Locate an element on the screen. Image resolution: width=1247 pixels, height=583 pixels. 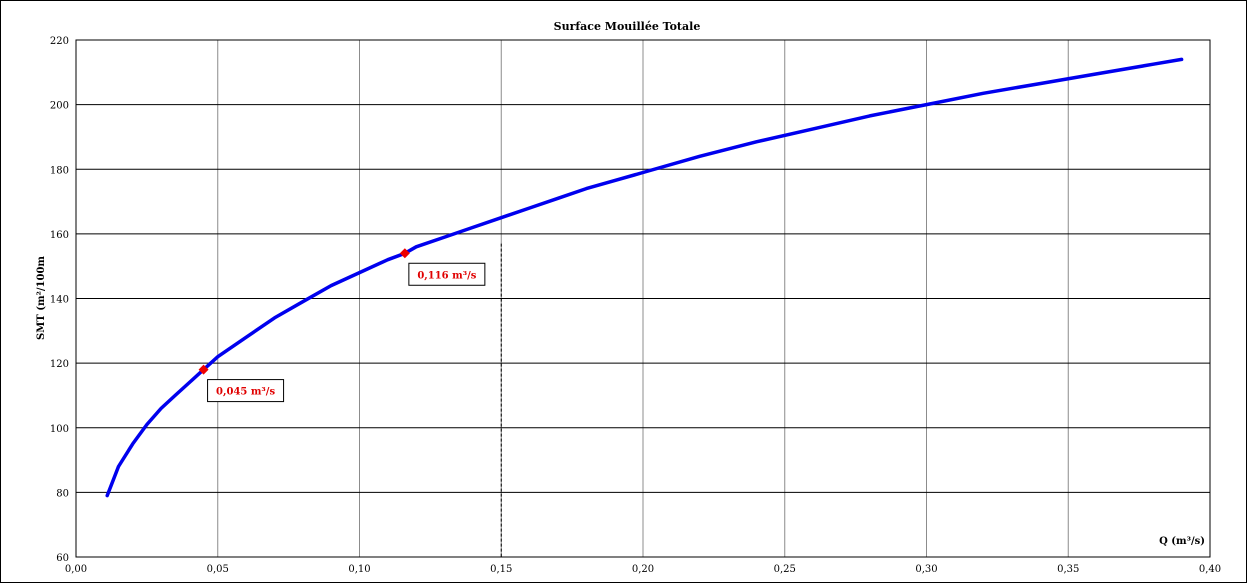
x-tick-label: 0,00 is located at coordinates (76, 569).